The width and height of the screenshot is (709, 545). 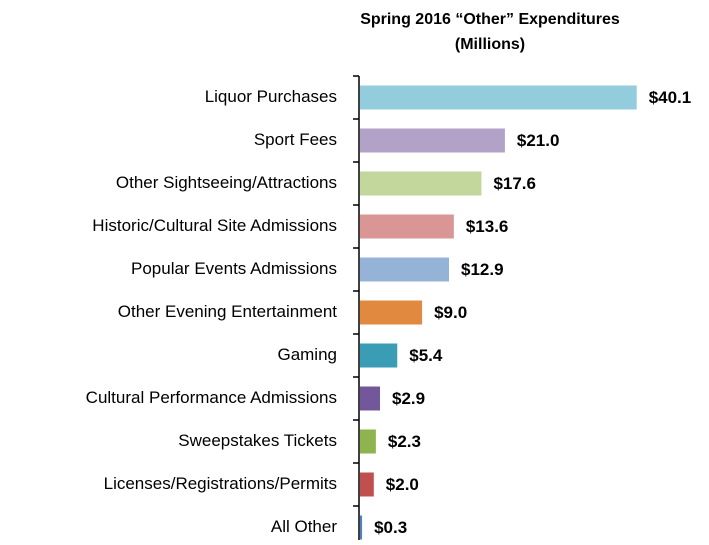 I want to click on category-label: Other Evening Entertainment, so click(x=228, y=311).